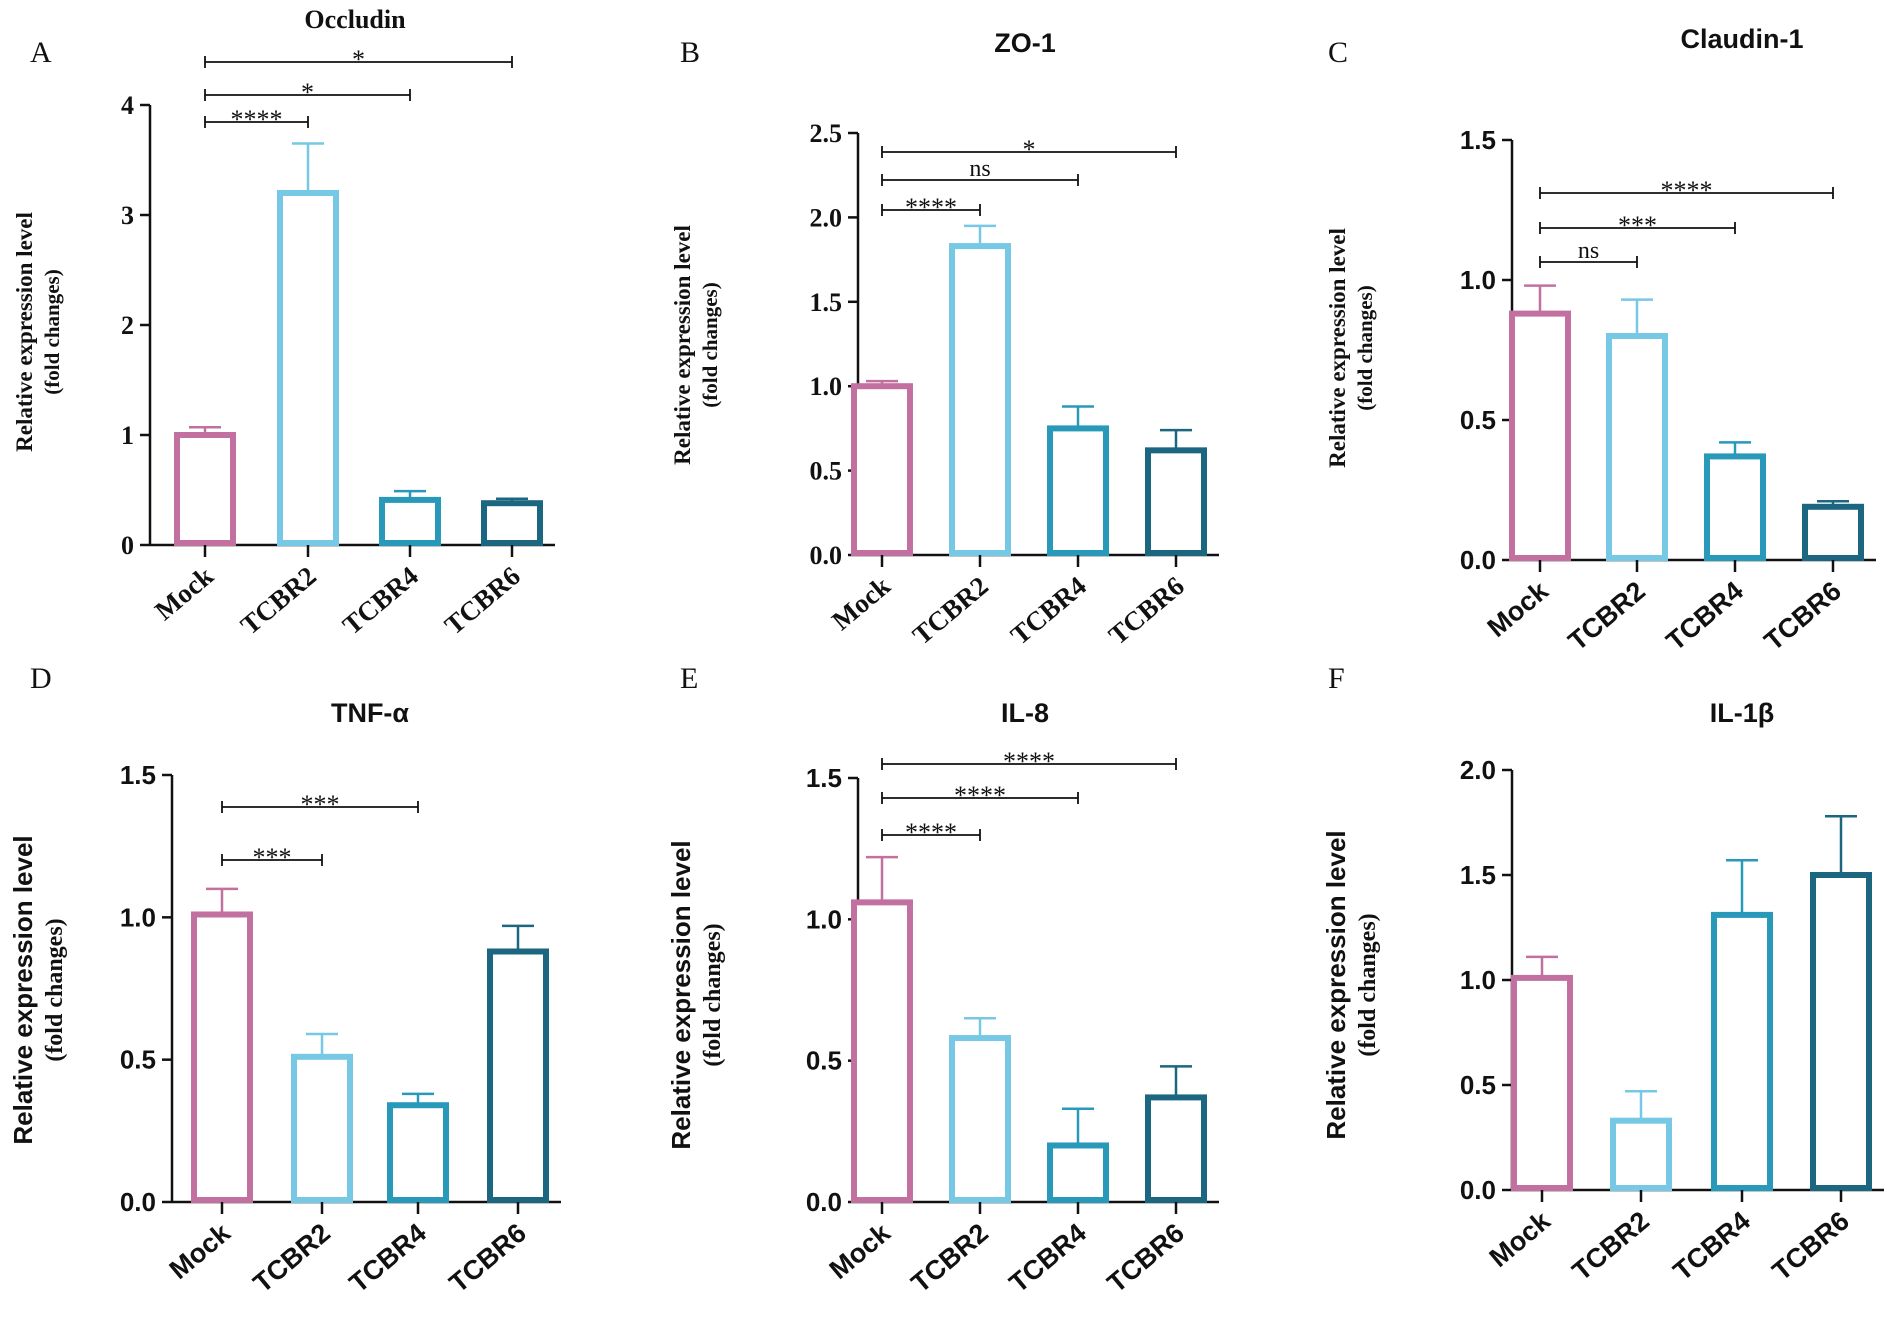  I want to click on panel-letter: E, so click(689, 678).